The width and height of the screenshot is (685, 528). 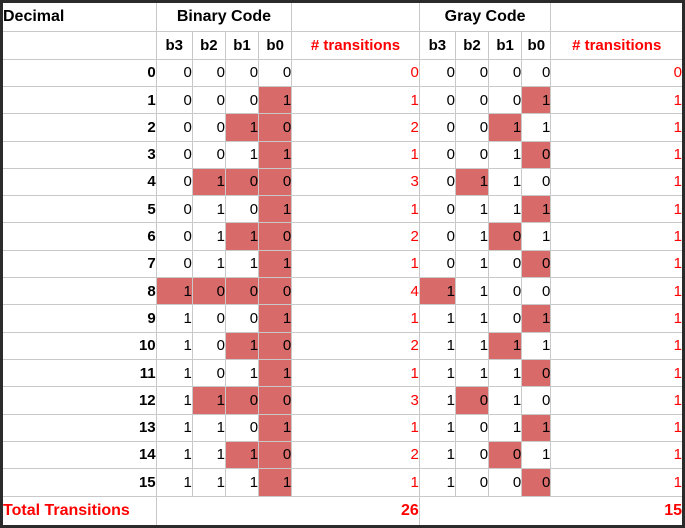 What do you see at coordinates (79, 427) in the screenshot?
I see `decimal-cell: 13` at bounding box center [79, 427].